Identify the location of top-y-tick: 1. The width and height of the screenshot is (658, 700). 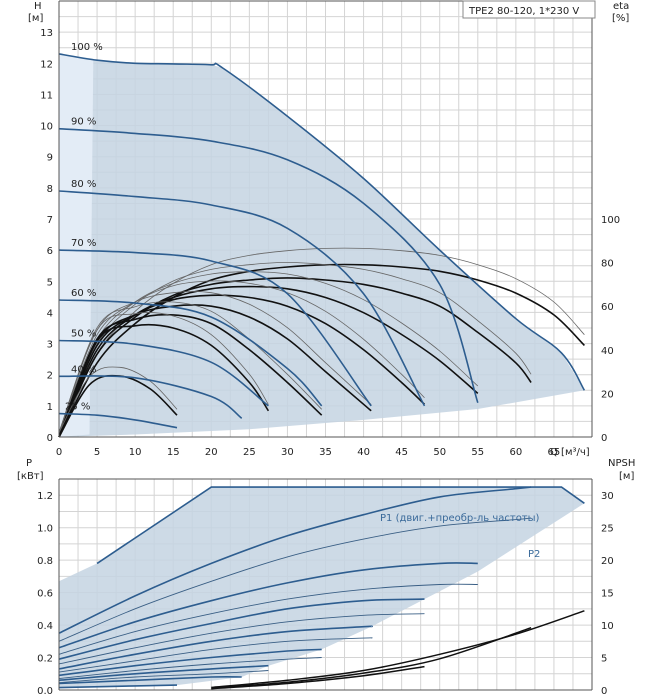
(50, 407).